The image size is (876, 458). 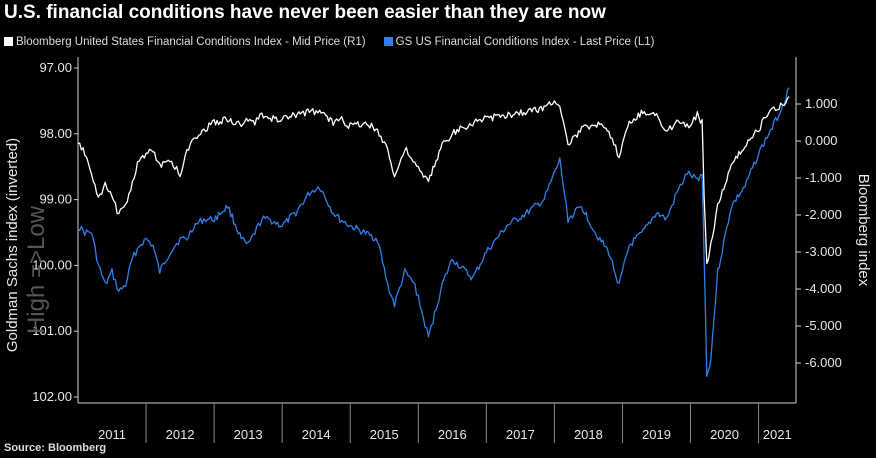 I want to click on right-tick-label--5.000: -5.000, so click(x=823, y=325).